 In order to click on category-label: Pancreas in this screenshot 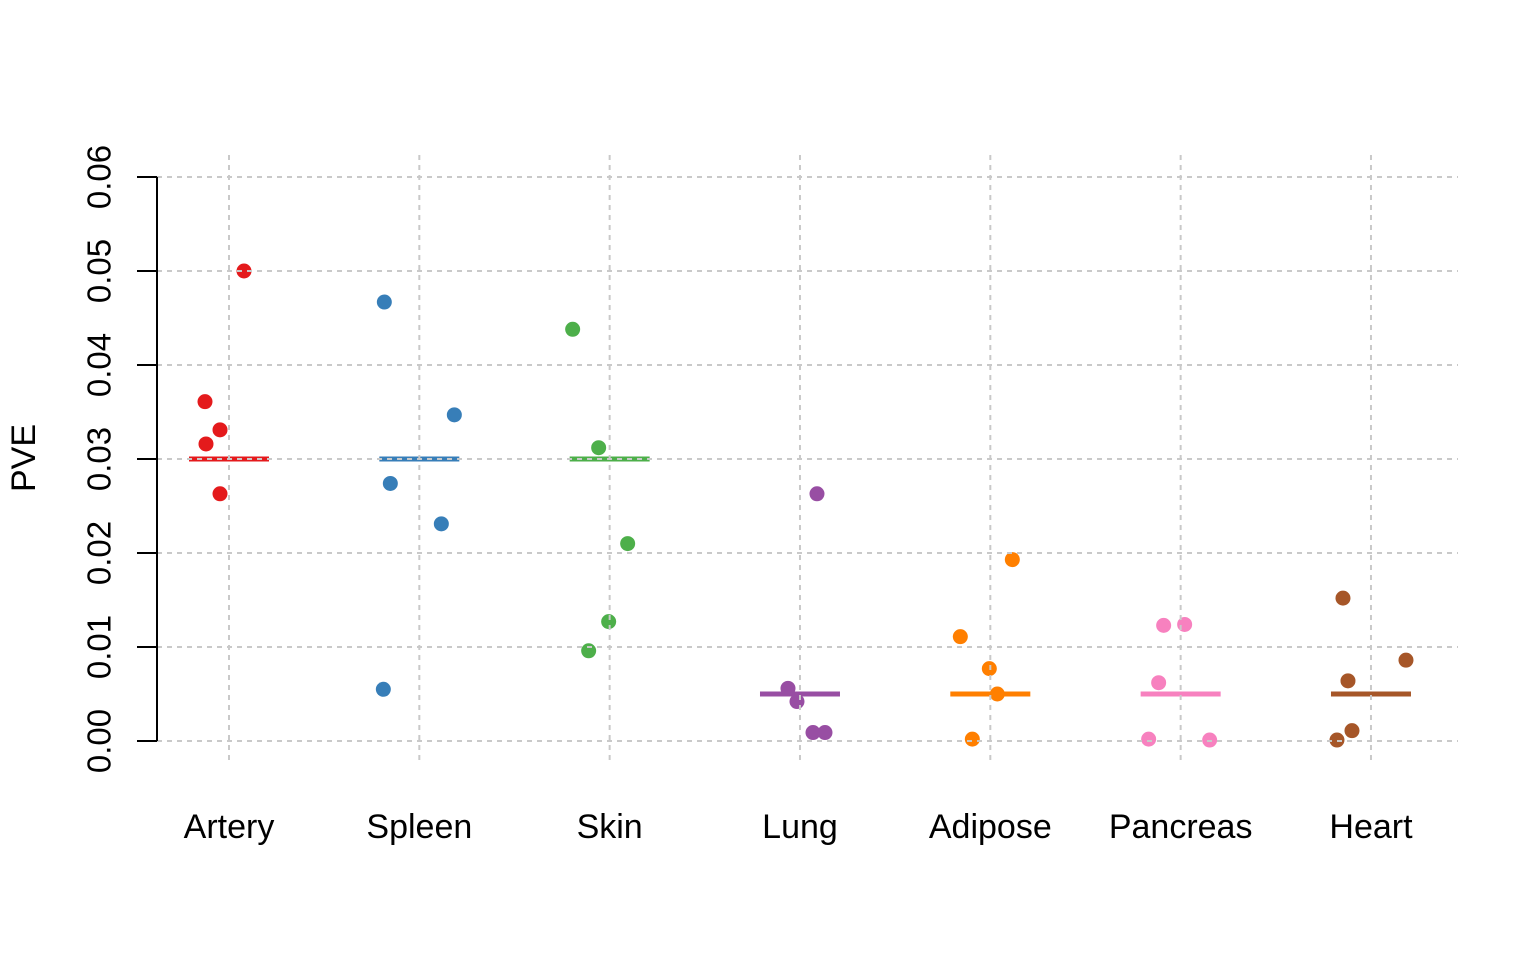, I will do `click(1181, 827)`.